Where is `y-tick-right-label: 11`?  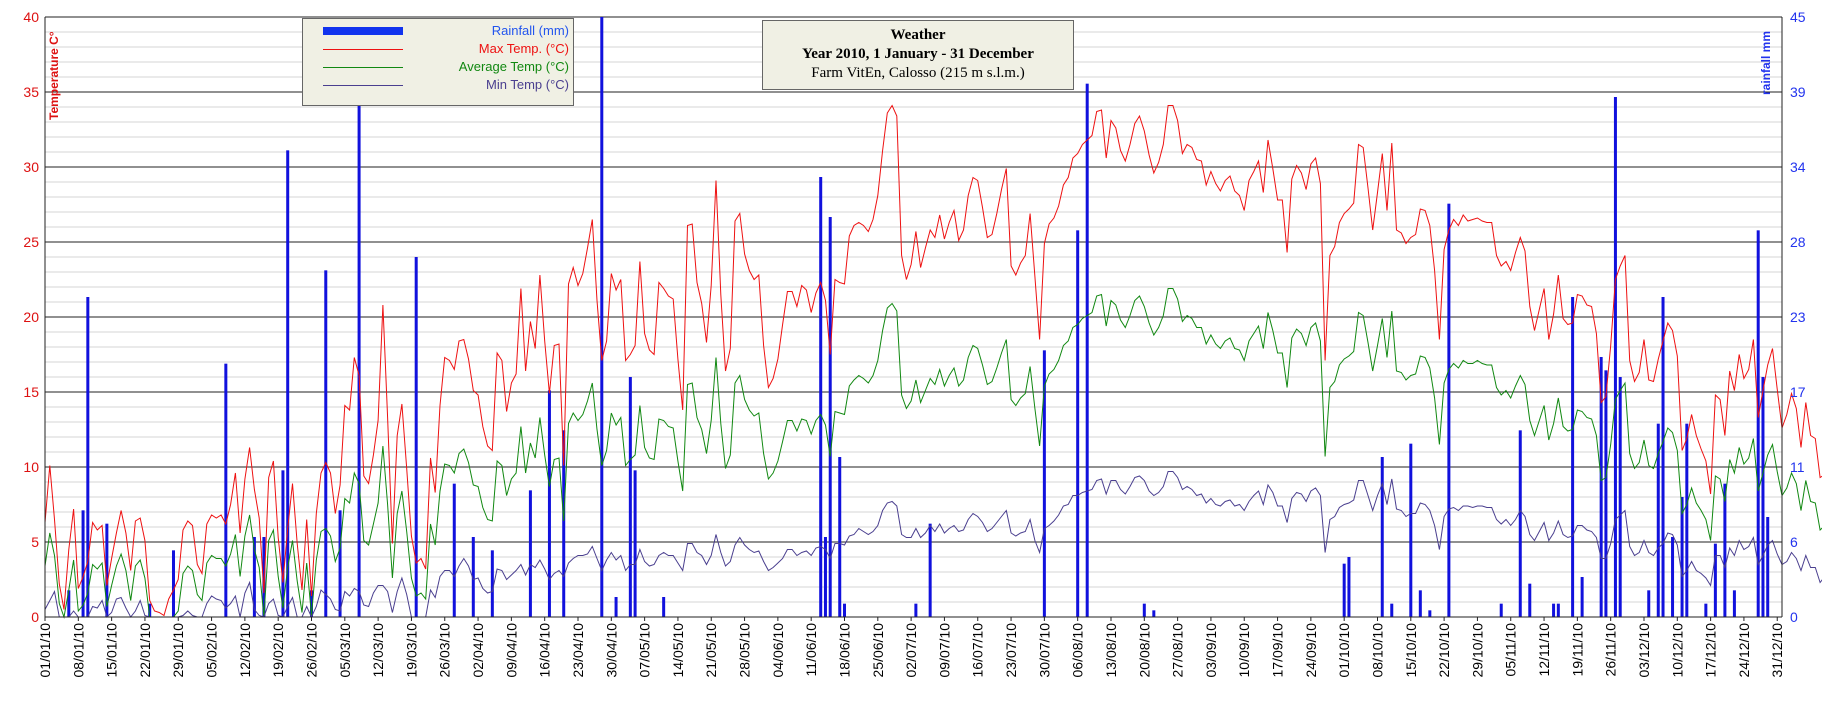 y-tick-right-label: 11 is located at coordinates (1797, 467).